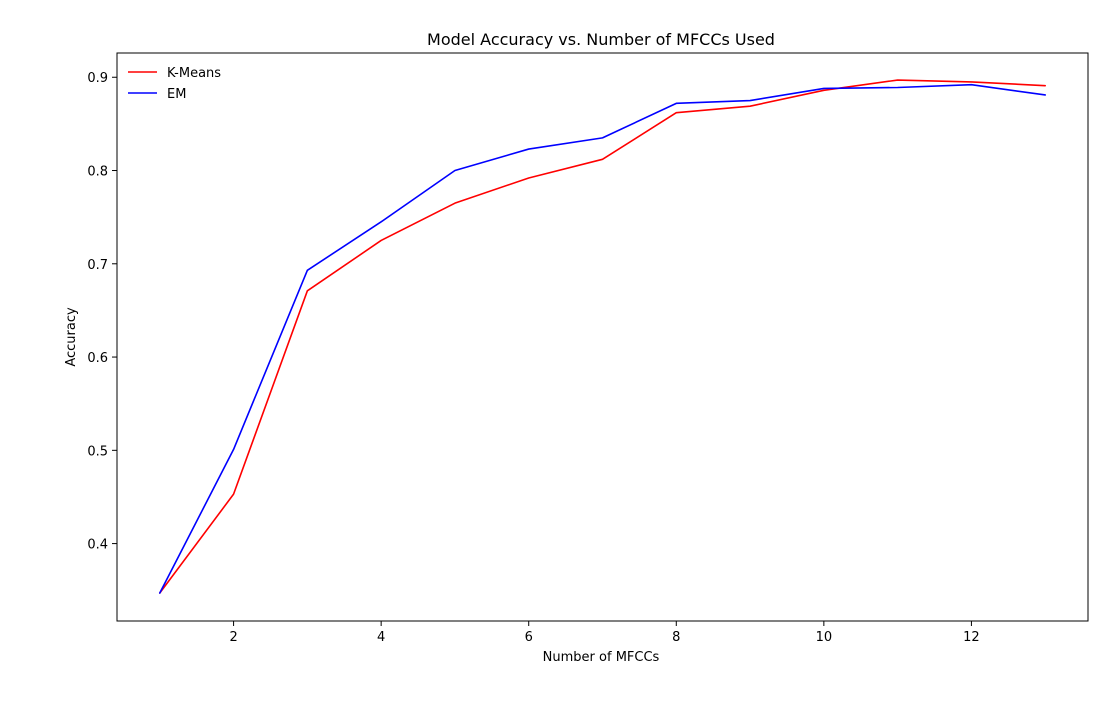 The height and width of the screenshot is (706, 1114). Describe the element at coordinates (971, 637) in the screenshot. I see `x-tick-label: 12` at that location.